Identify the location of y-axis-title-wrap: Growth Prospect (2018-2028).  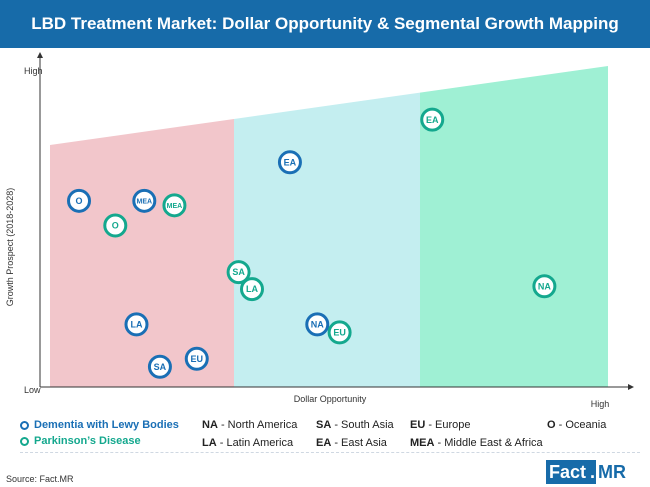
(10, 250).